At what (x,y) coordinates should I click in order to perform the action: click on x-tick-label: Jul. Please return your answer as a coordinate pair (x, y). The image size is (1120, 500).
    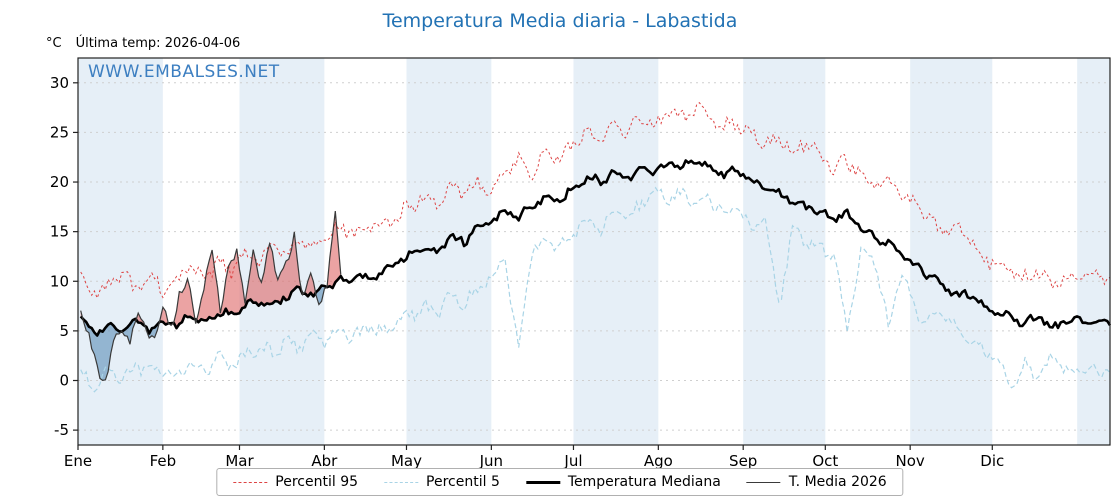
    Looking at the image, I should click on (572, 461).